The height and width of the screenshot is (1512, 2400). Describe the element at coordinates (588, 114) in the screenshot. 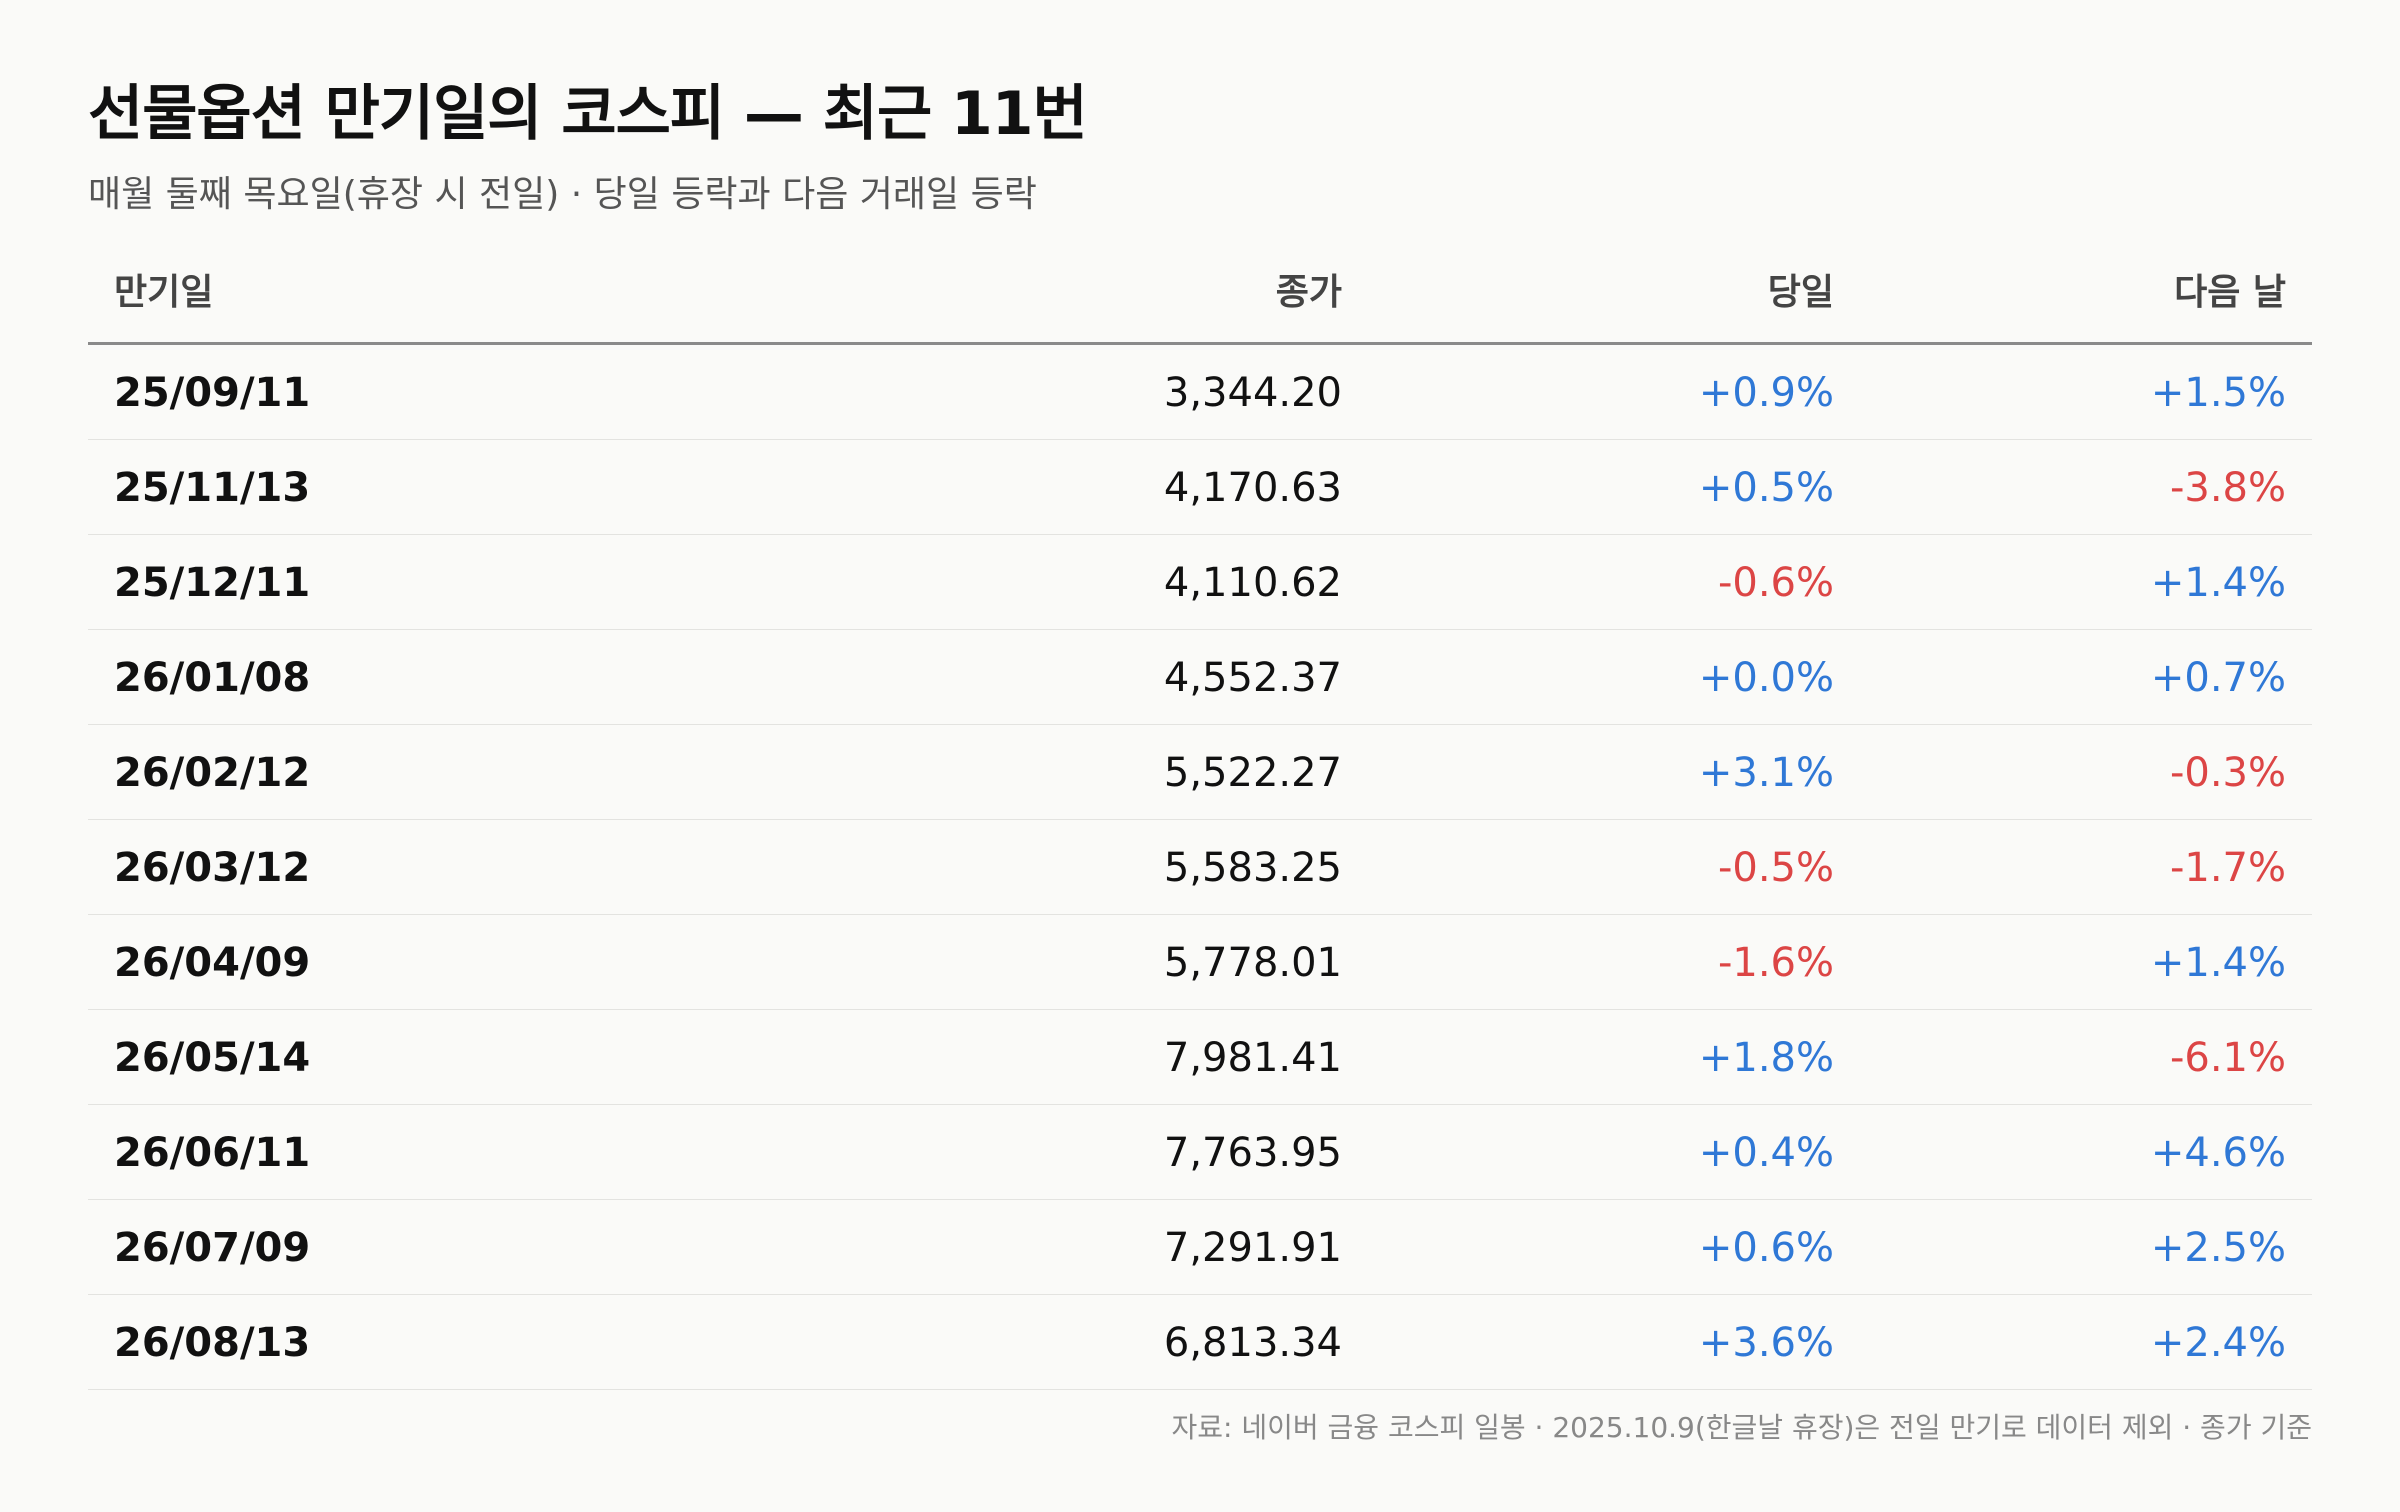

I see `page-title: 선물옵션 만기일의 코스피 — 최근 11번` at that location.